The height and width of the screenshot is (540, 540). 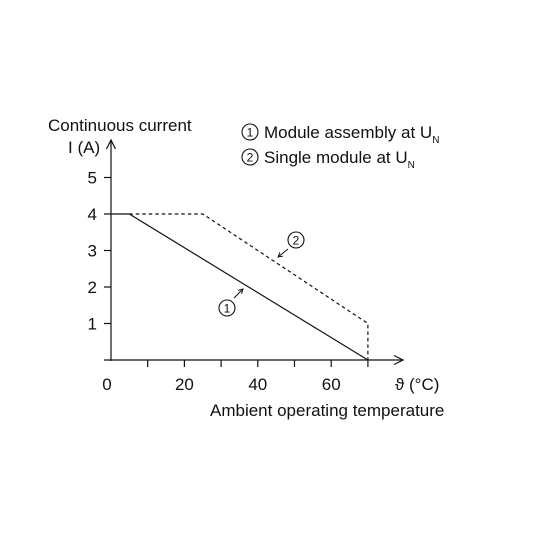 What do you see at coordinates (336, 157) in the screenshot?
I see `legend-label-2-text: Single module at U` at bounding box center [336, 157].